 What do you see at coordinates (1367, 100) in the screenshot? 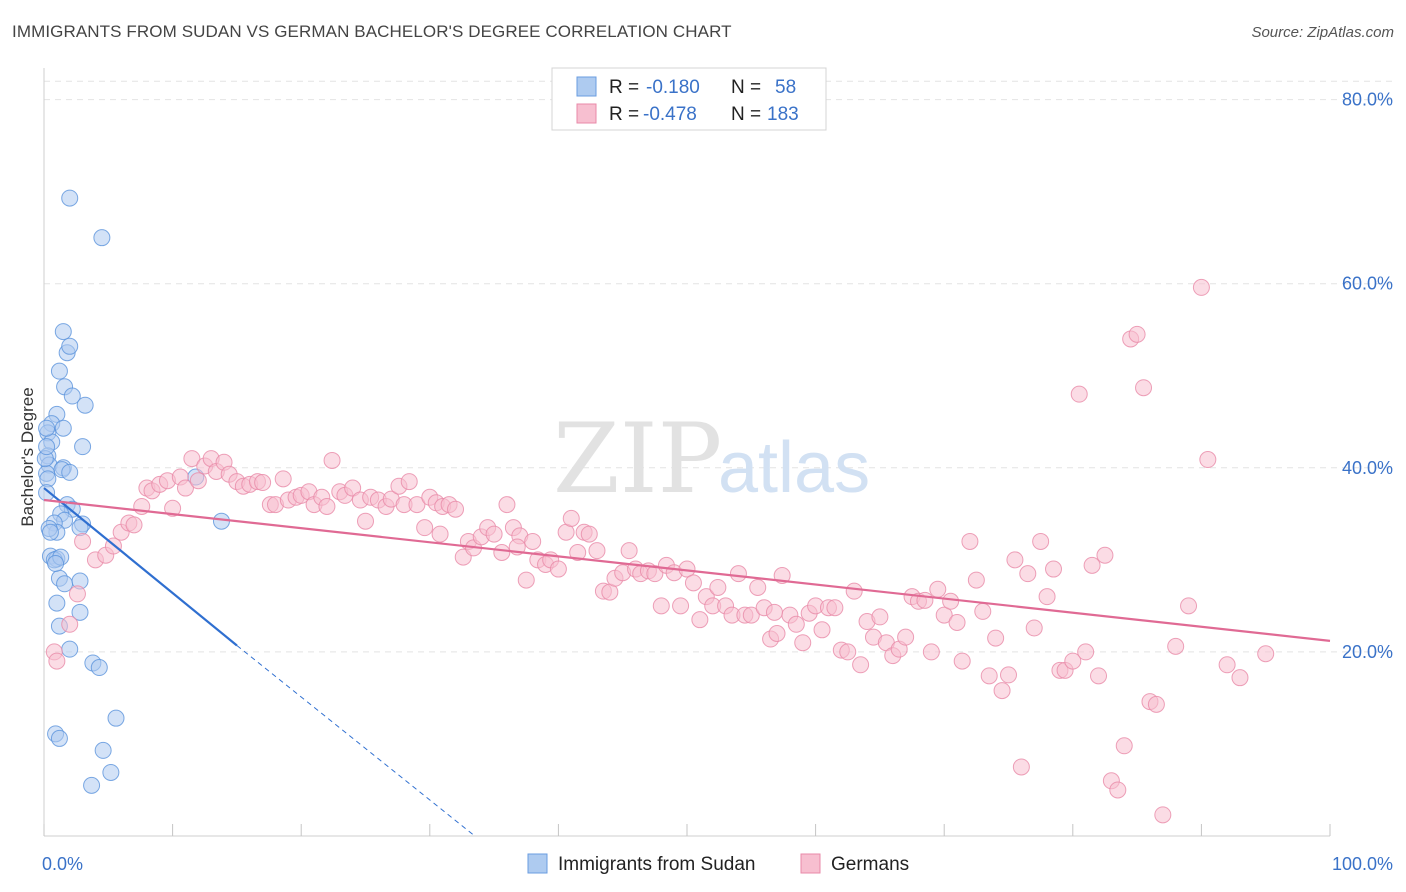
I see `y-tick-label: 80.0%` at bounding box center [1367, 100].